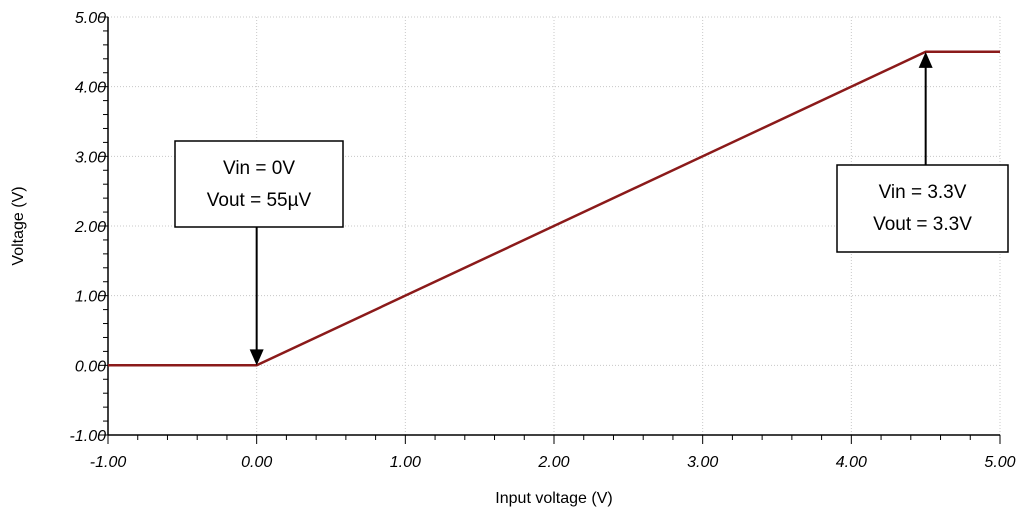  What do you see at coordinates (851, 462) in the screenshot?
I see `x-tick-label: 4.00` at bounding box center [851, 462].